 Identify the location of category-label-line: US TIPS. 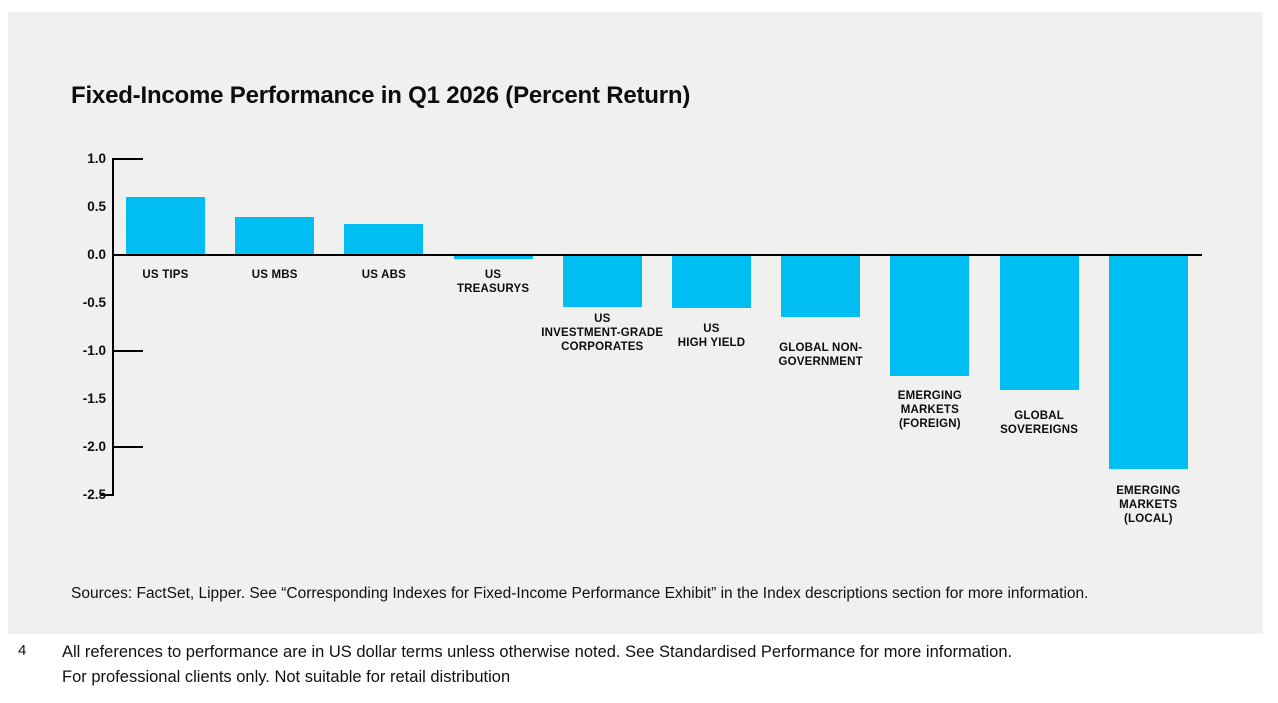
(165, 275).